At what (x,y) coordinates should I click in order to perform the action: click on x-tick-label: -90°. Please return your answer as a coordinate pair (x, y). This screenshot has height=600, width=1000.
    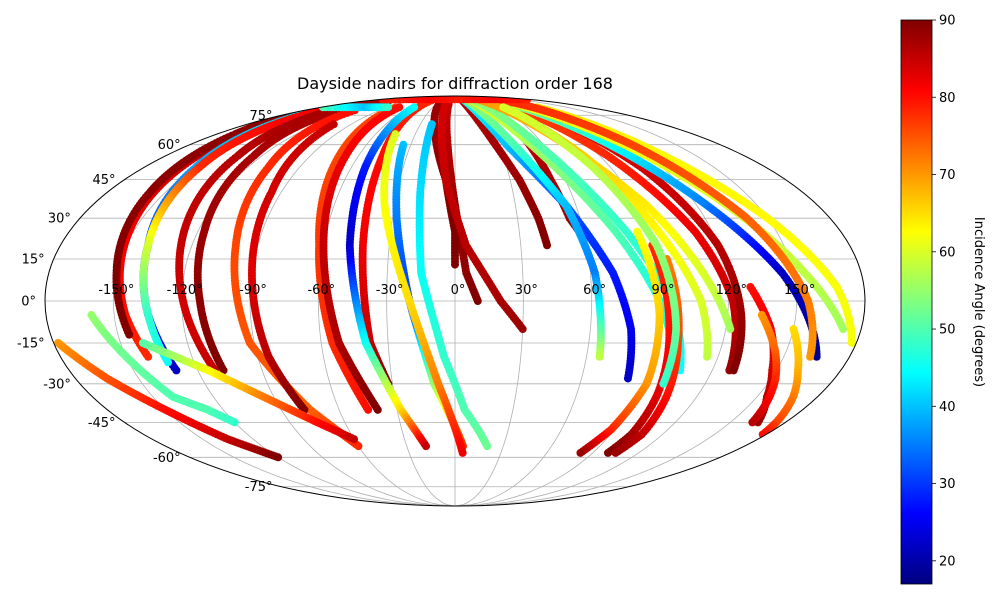
    Looking at the image, I should click on (253, 290).